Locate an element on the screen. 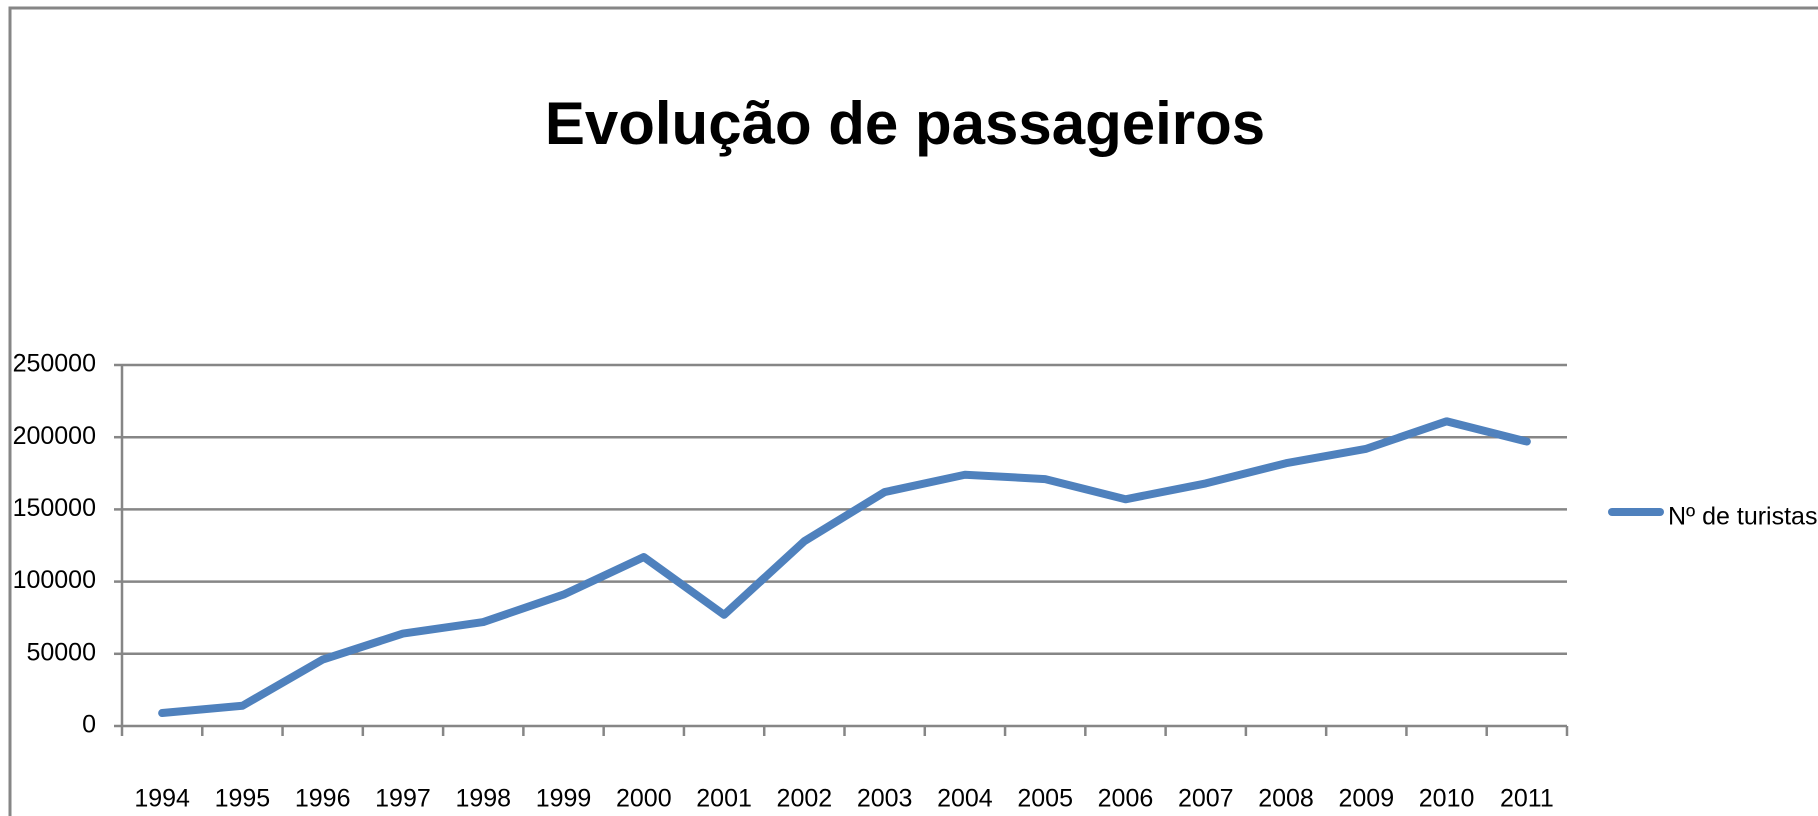 The width and height of the screenshot is (1818, 816). x-tick-label: 2003 is located at coordinates (885, 799).